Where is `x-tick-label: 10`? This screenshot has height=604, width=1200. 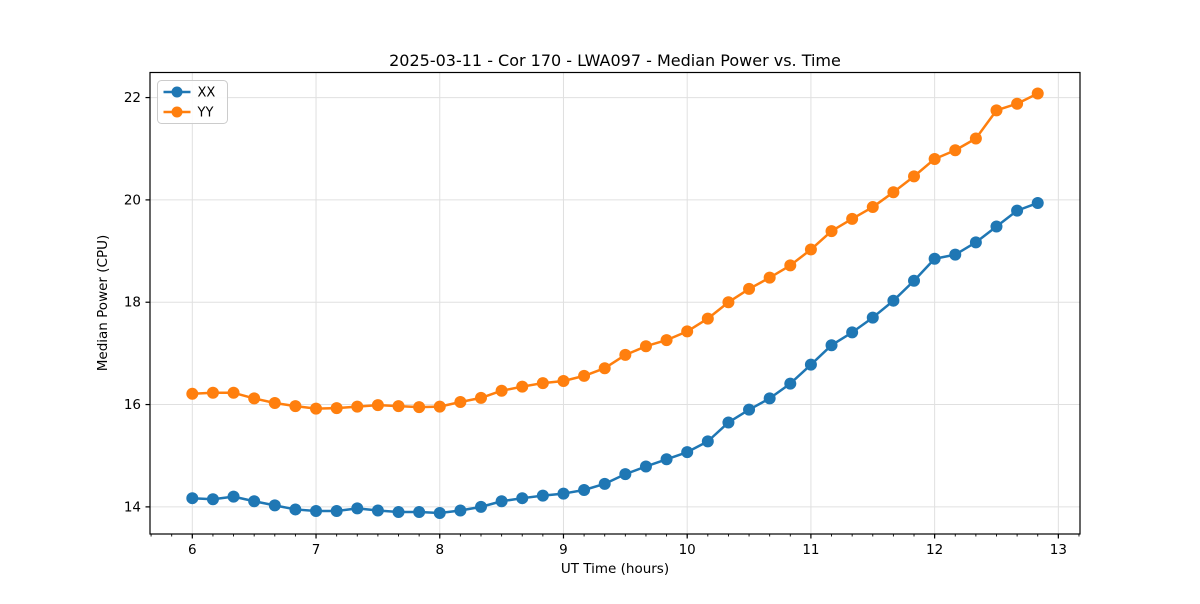
x-tick-label: 10 is located at coordinates (687, 550).